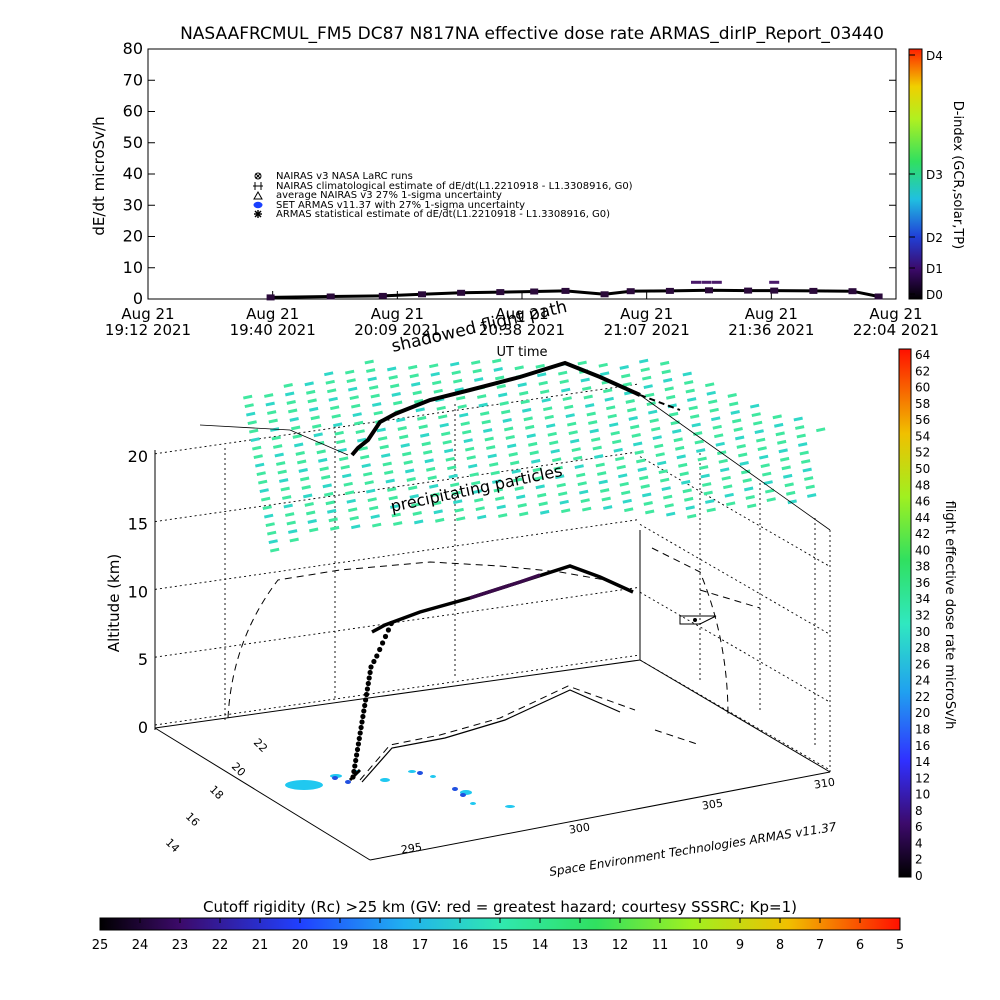 The width and height of the screenshot is (1000, 1000). Describe the element at coordinates (922, 404) in the screenshot. I see `colorbar-tick-label: 58` at that location.